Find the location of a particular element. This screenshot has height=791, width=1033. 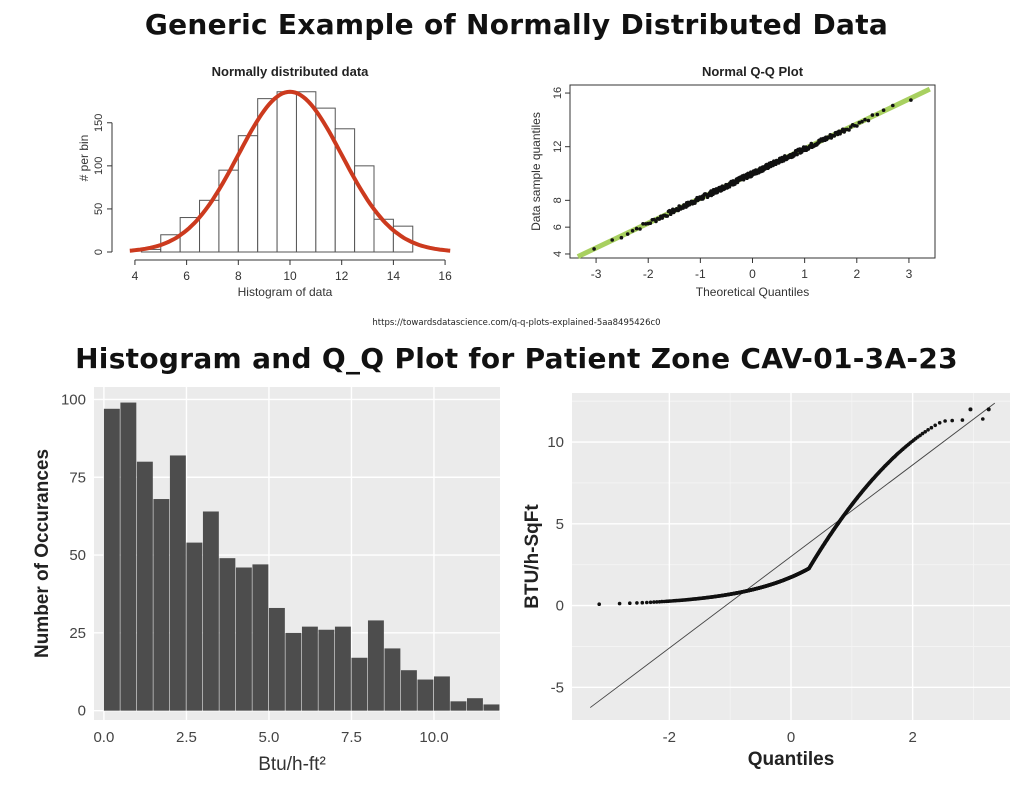

qq1-y-tick-label: 16 is located at coordinates (558, 93).